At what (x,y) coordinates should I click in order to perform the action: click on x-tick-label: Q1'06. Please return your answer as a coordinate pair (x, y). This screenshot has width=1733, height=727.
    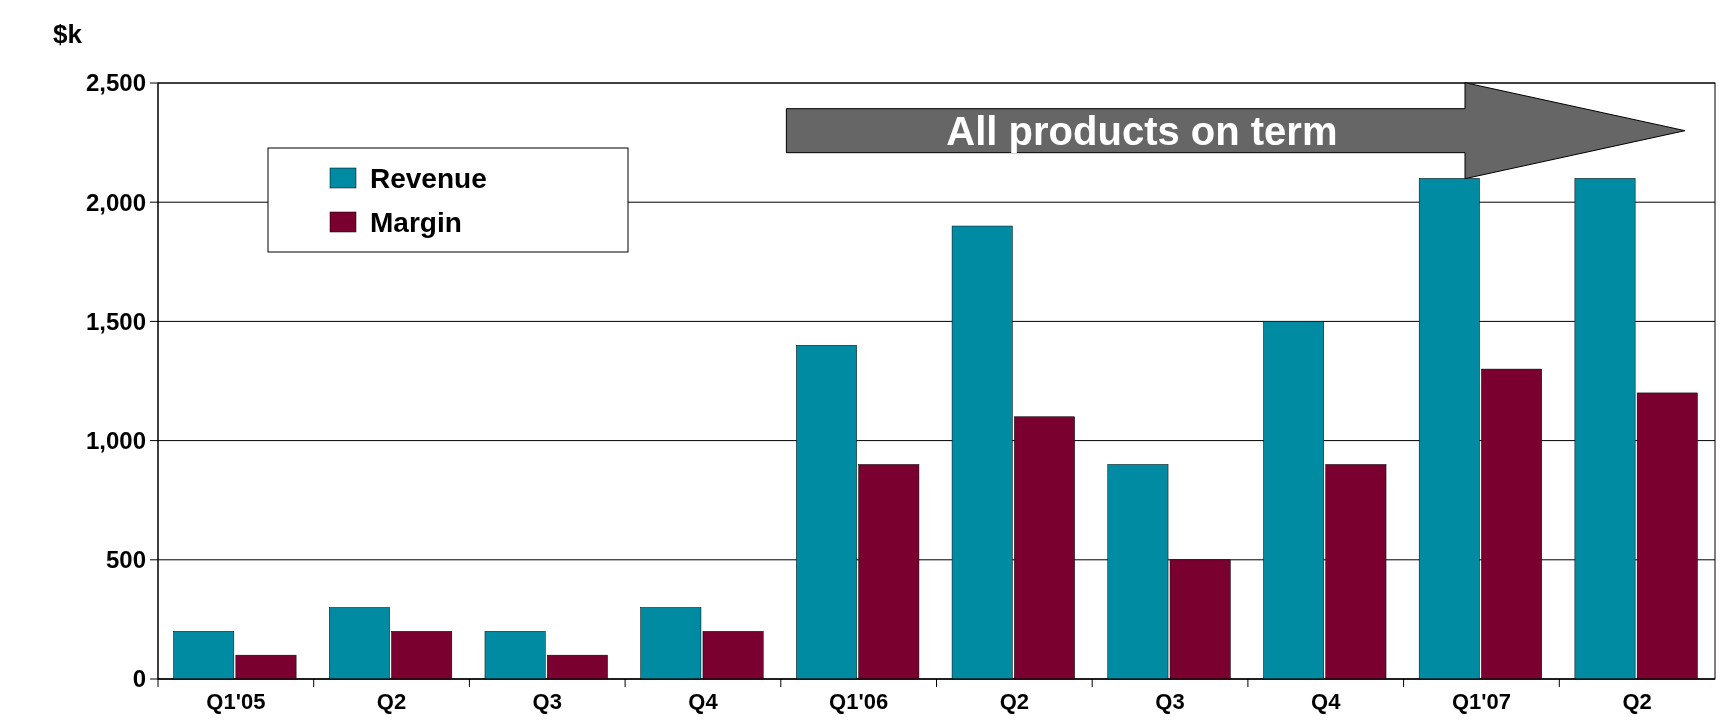
    Looking at the image, I should click on (859, 701).